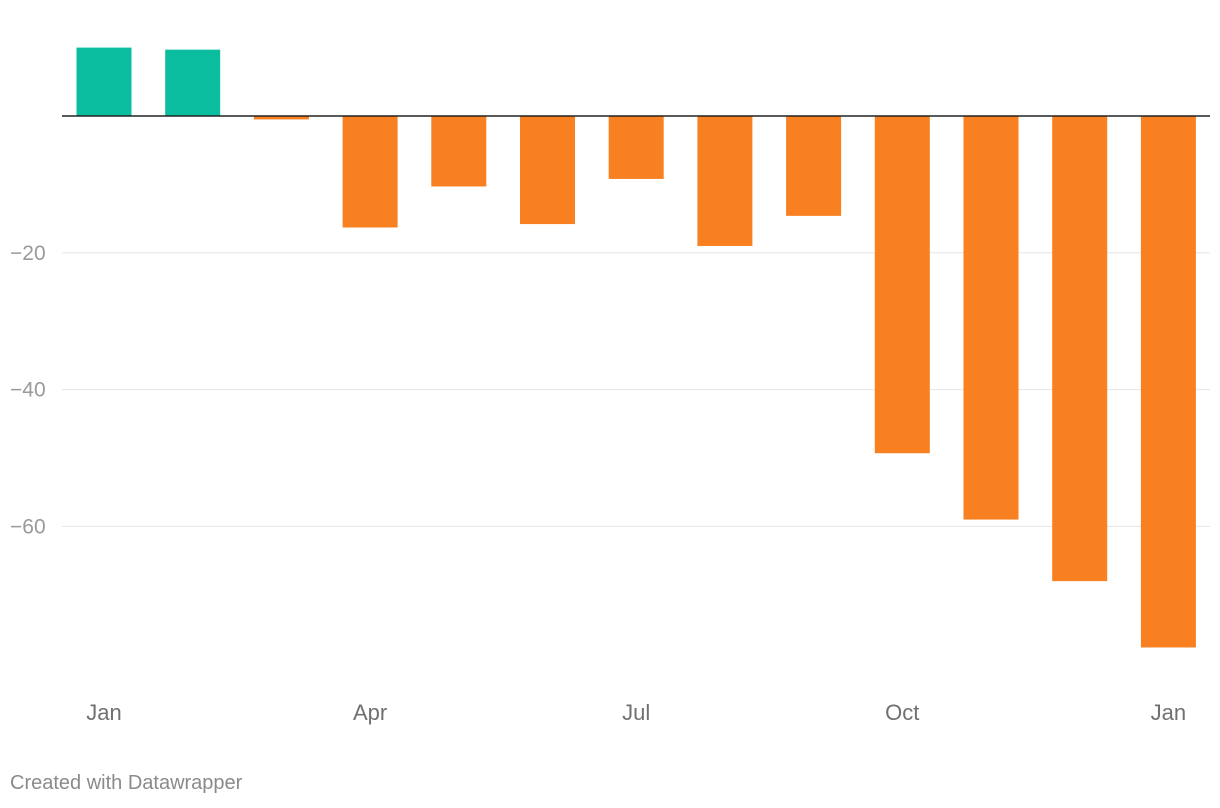  Describe the element at coordinates (636, 712) in the screenshot. I see `x-tick-label: Jul` at that location.